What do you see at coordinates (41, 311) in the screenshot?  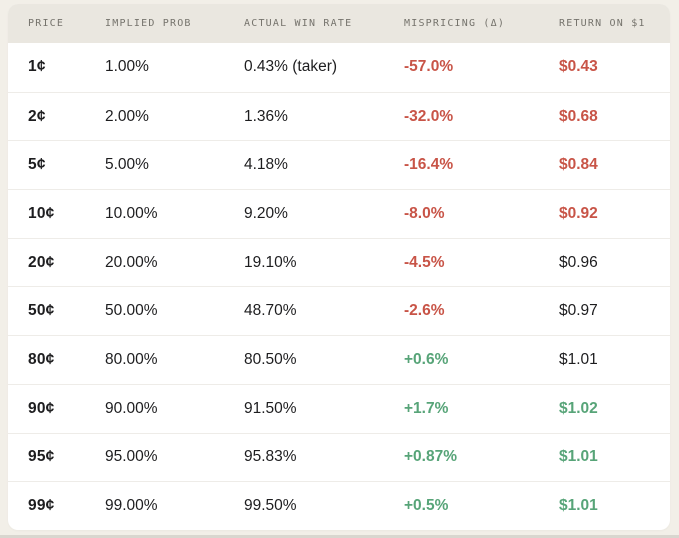 I see `price-cell: 50¢` at bounding box center [41, 311].